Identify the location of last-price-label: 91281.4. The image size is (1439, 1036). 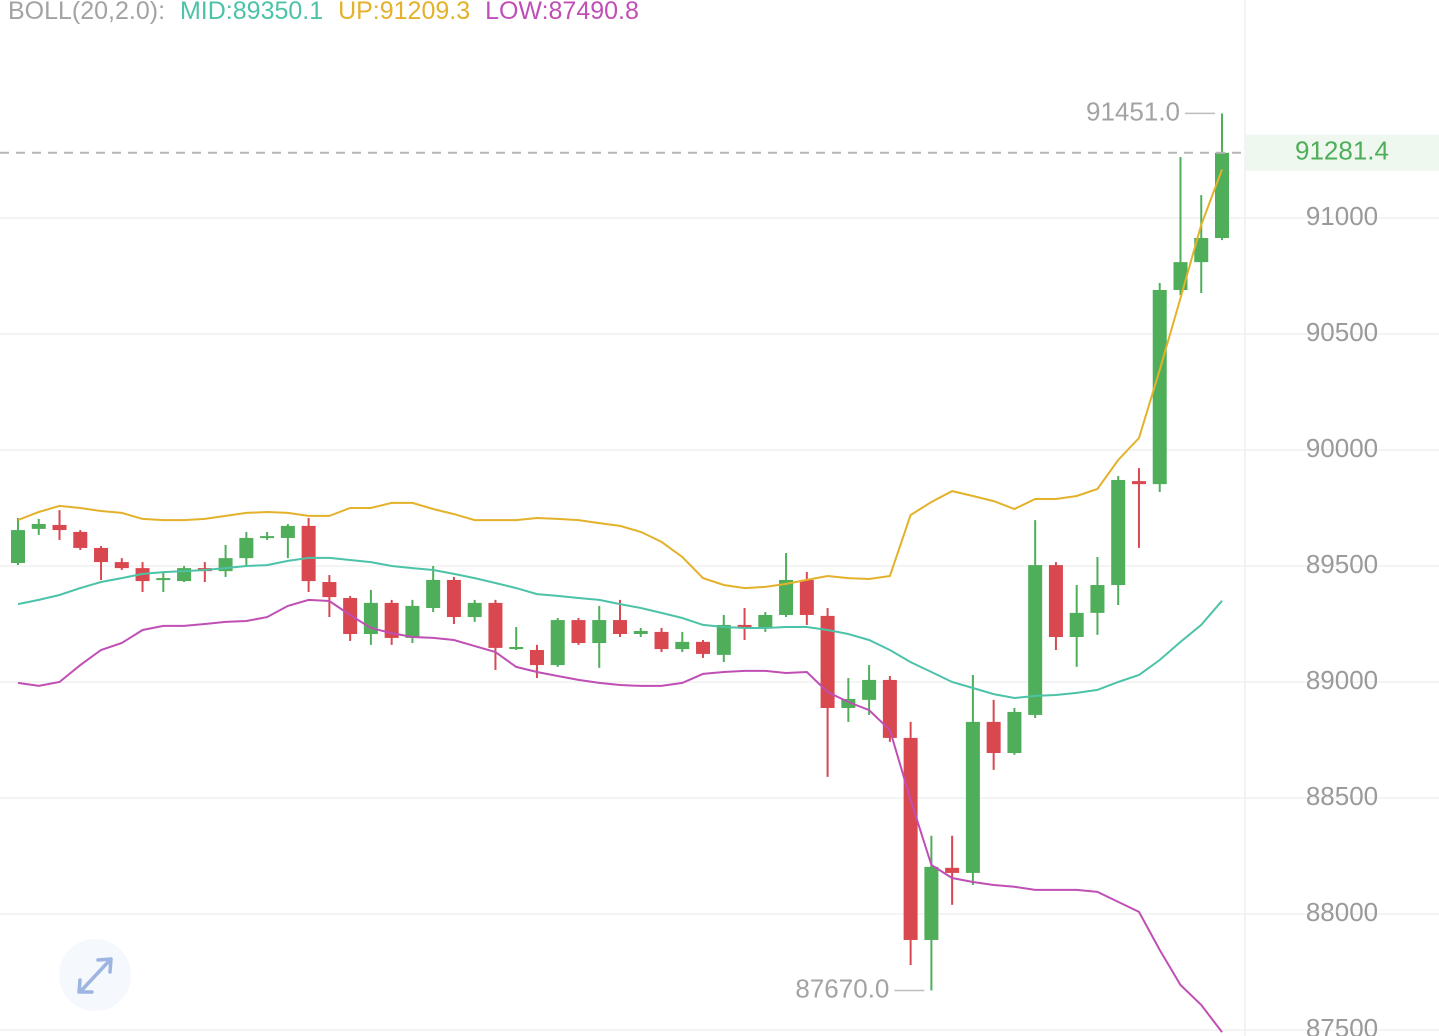
(1342, 151).